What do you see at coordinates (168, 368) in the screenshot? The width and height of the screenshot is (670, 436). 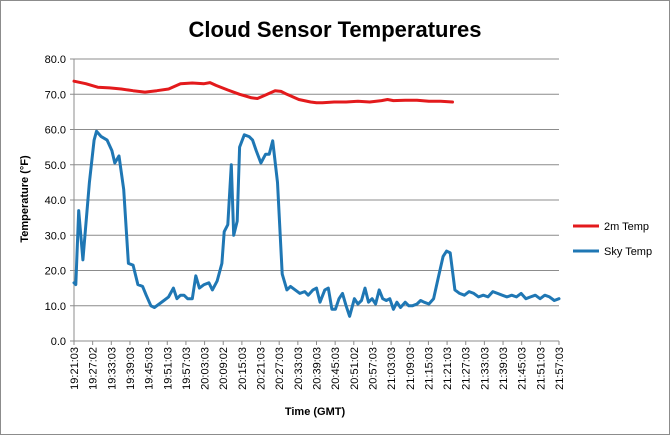 I see `x-tick-label: 19:51:03` at bounding box center [168, 368].